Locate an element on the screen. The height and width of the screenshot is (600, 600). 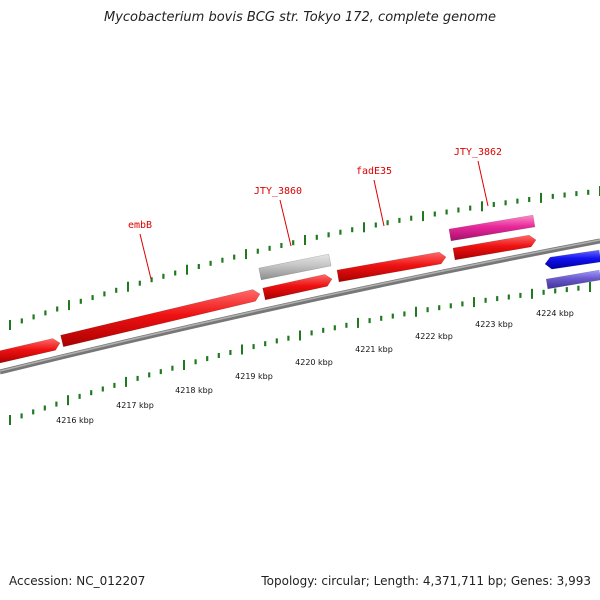
gene-label-embb: embB is located at coordinates (140, 225).